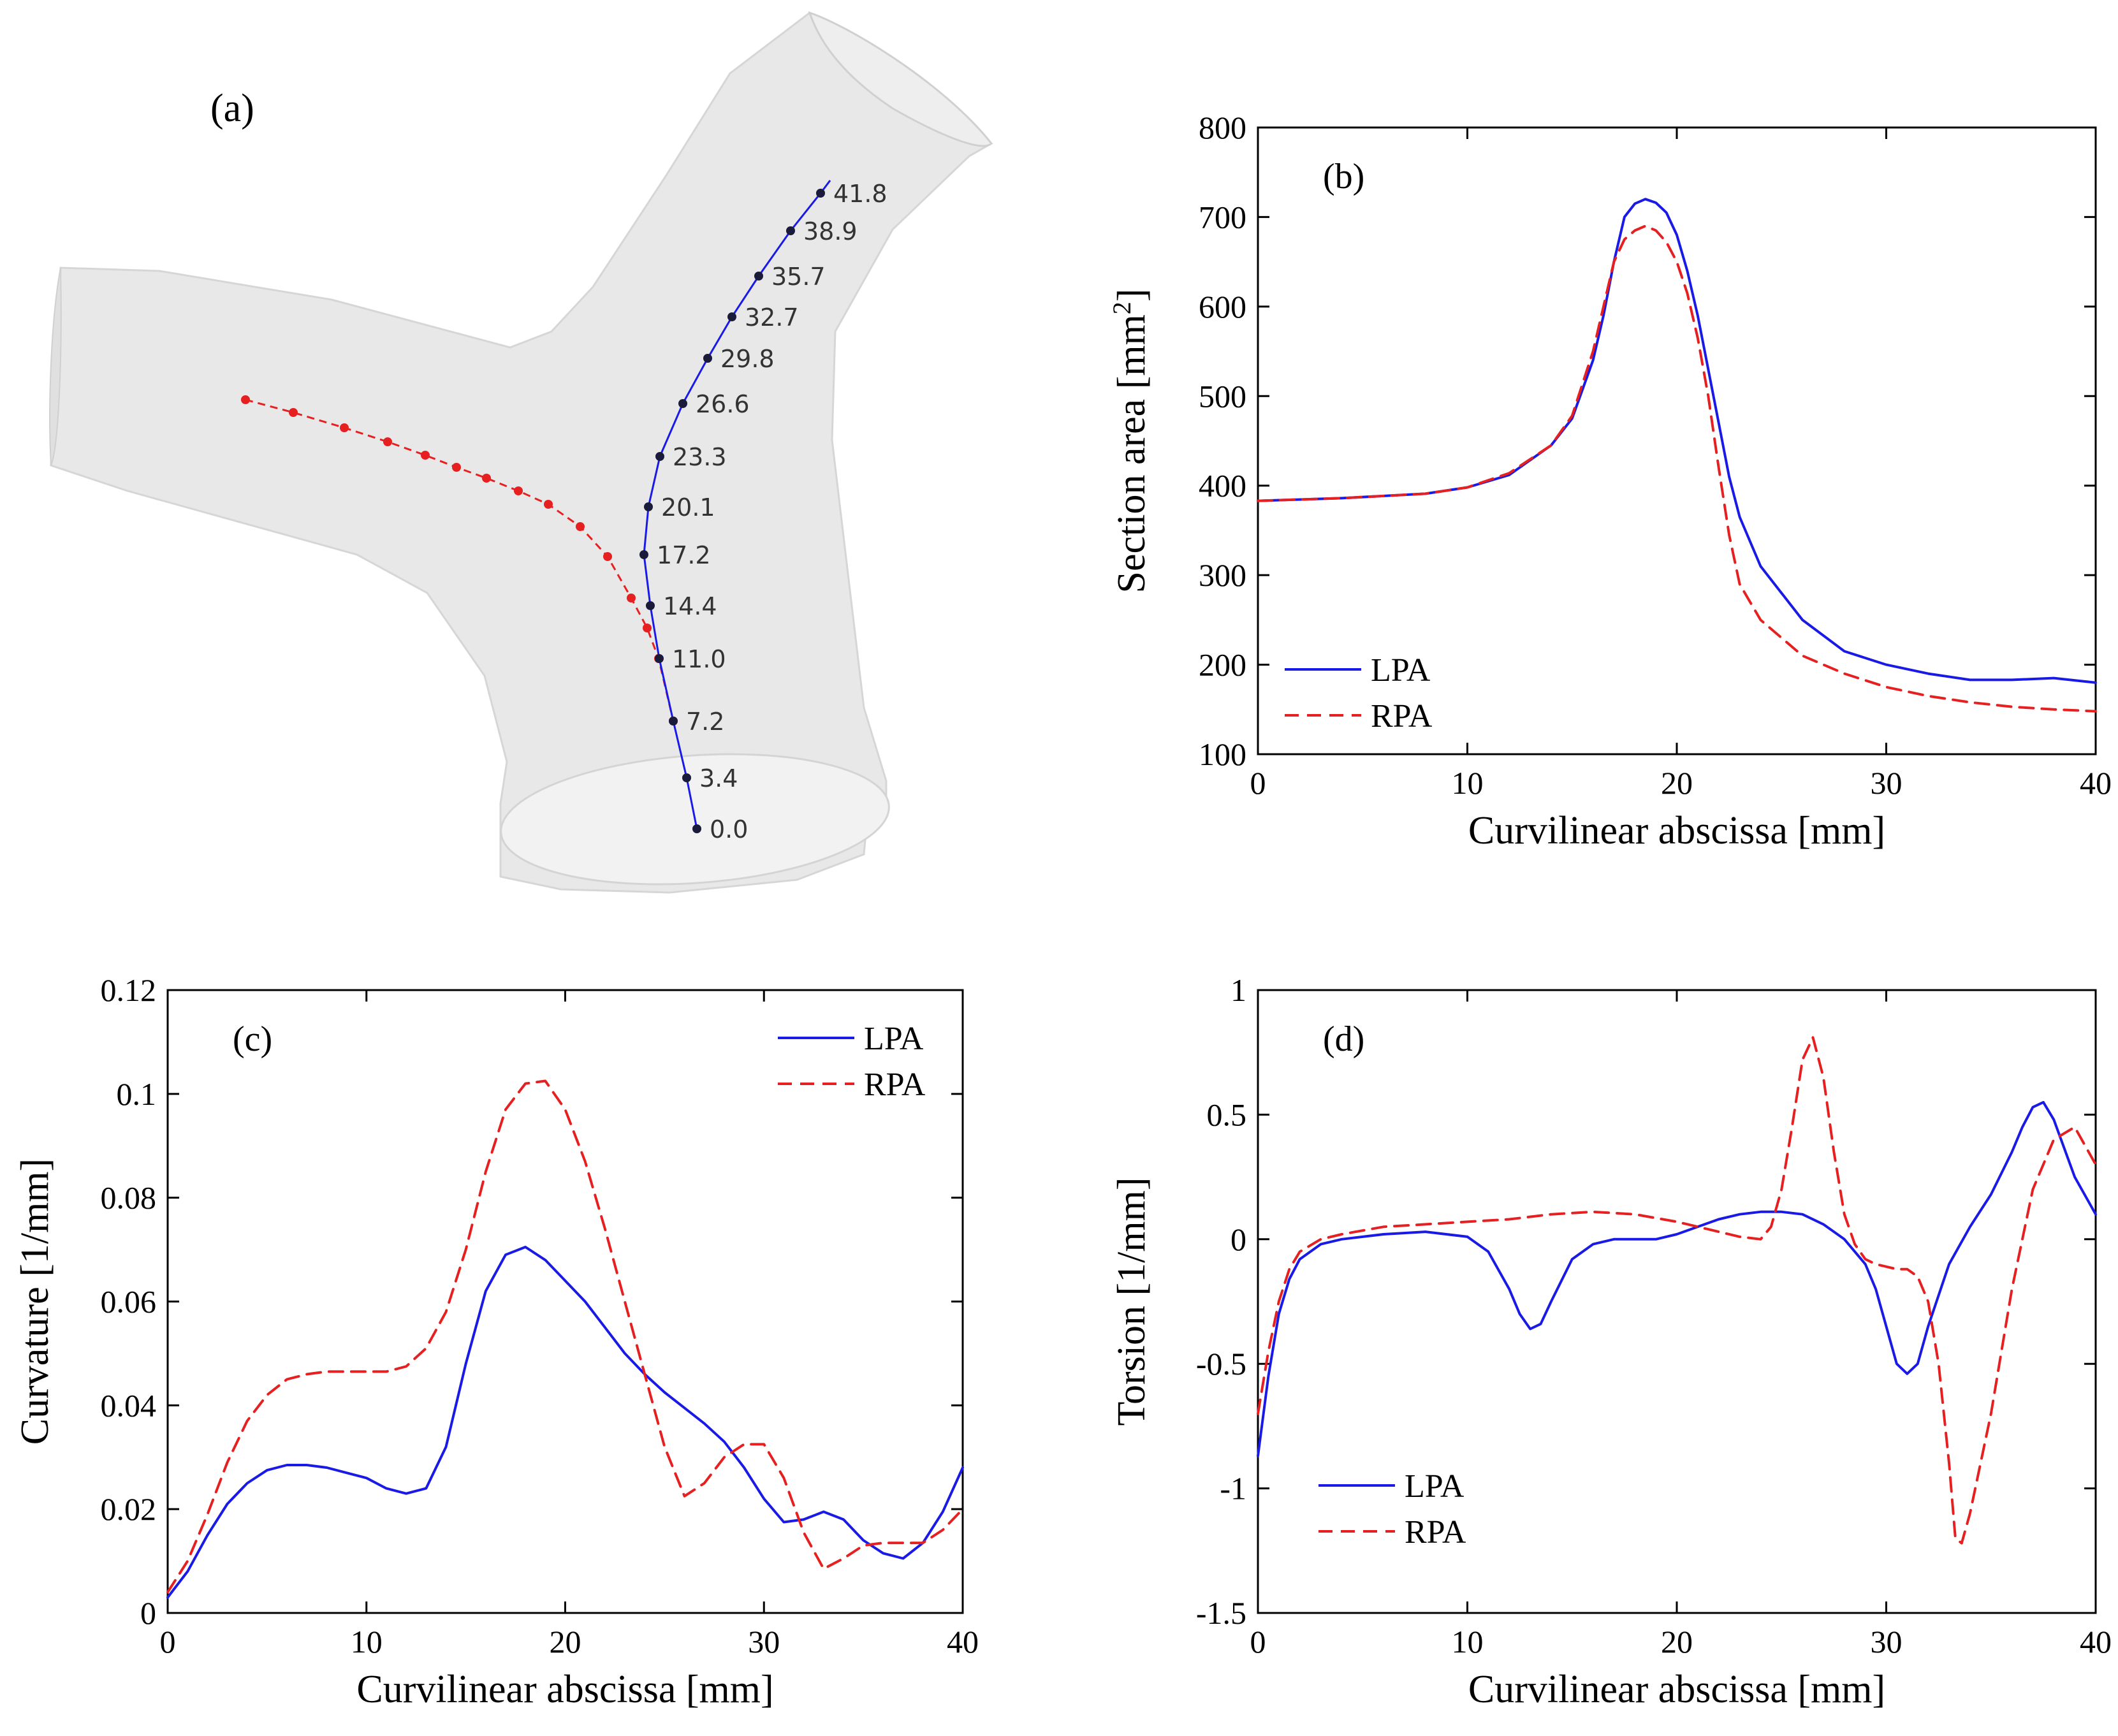 The height and width of the screenshot is (1736, 2118). Describe the element at coordinates (1222, 396) in the screenshot. I see `y-tick-label: 500` at that location.